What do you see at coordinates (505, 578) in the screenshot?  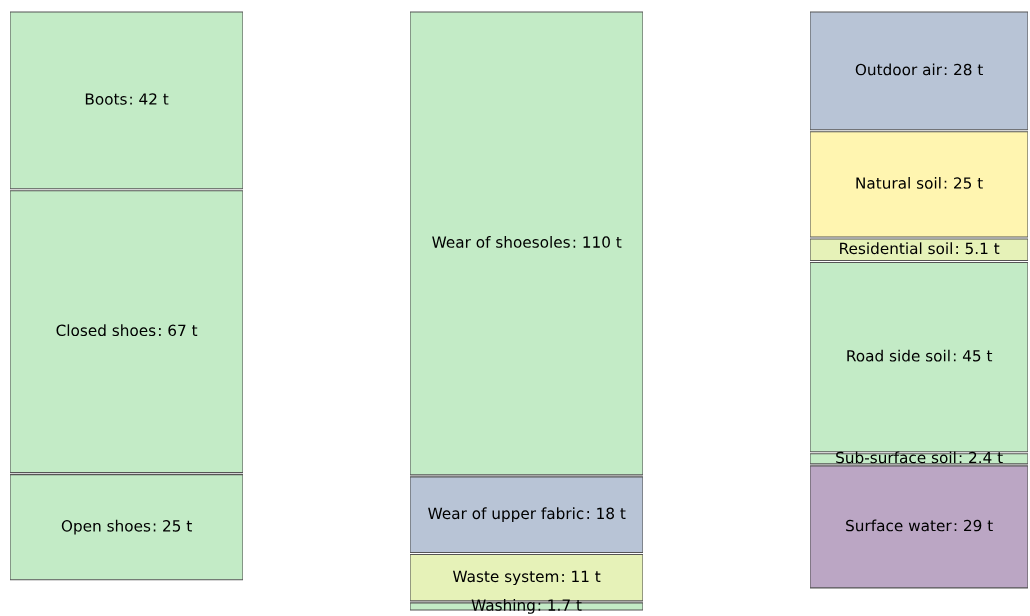 I see `category-label: Waste system` at bounding box center [505, 578].